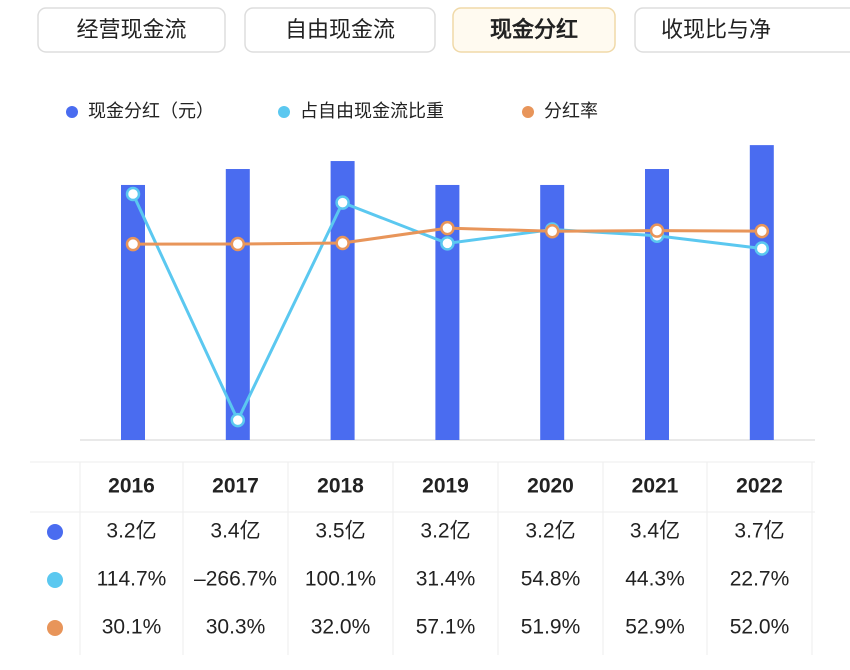 The height and width of the screenshot is (670, 850). What do you see at coordinates (235, 579) in the screenshot?
I see `table-cell: –266.7%` at bounding box center [235, 579].